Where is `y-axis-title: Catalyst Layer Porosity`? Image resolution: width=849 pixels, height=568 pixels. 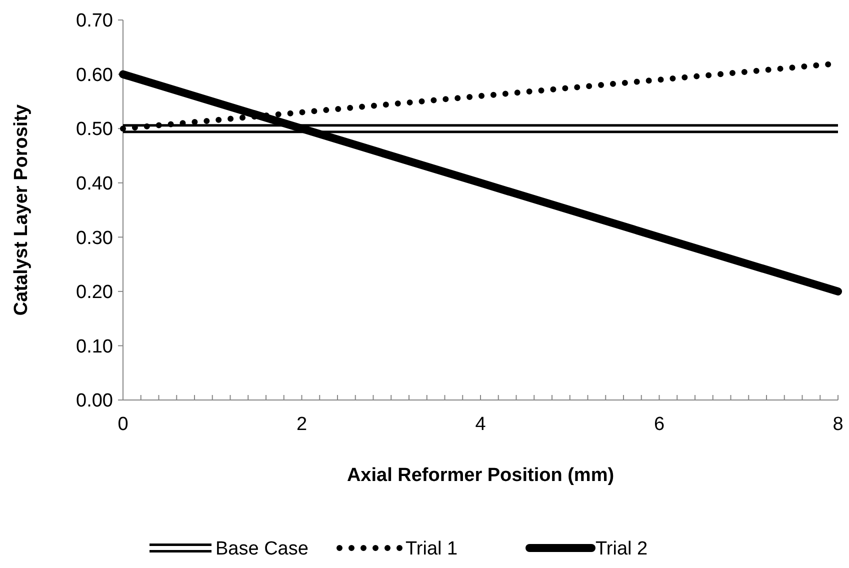
y-axis-title: Catalyst Layer Porosity is located at coordinates (21, 210).